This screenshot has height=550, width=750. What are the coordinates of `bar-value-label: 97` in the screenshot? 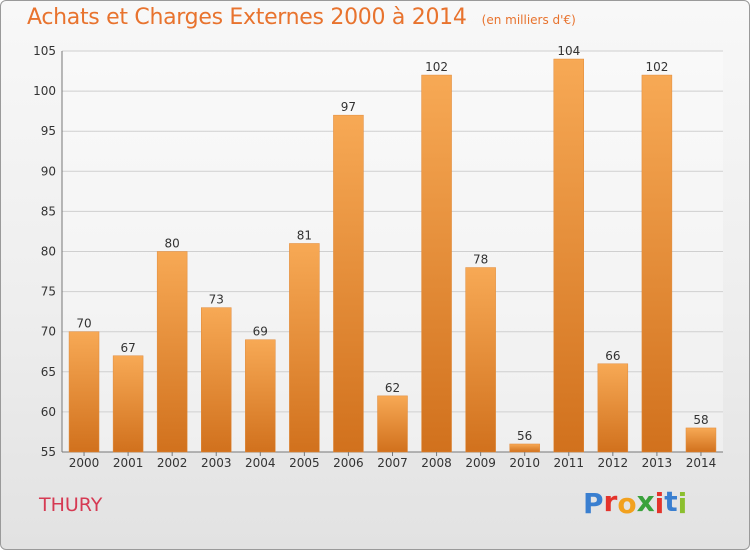 It's located at (348, 107).